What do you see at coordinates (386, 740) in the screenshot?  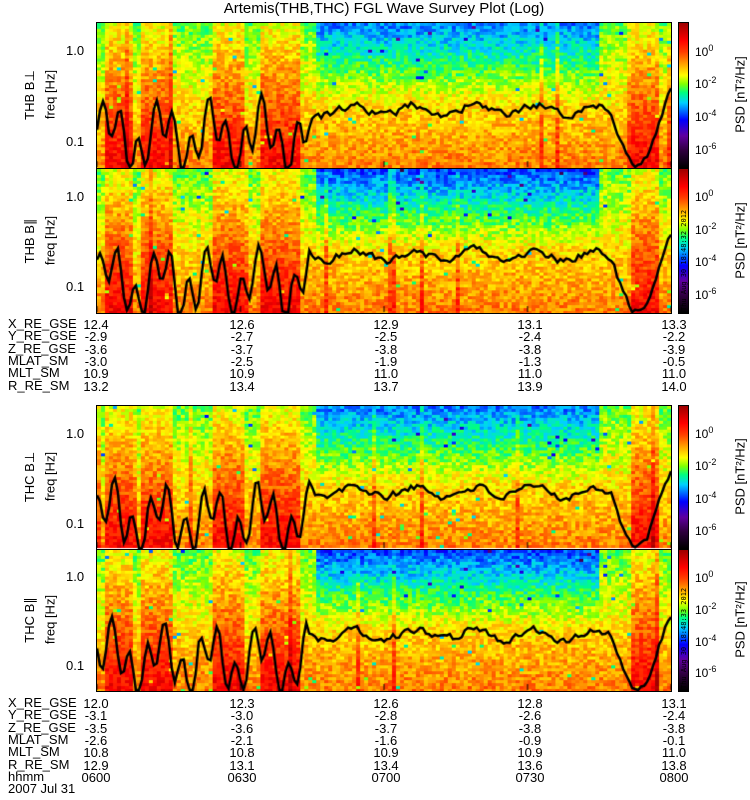 I see `orbit-value: -1.6` at bounding box center [386, 740].